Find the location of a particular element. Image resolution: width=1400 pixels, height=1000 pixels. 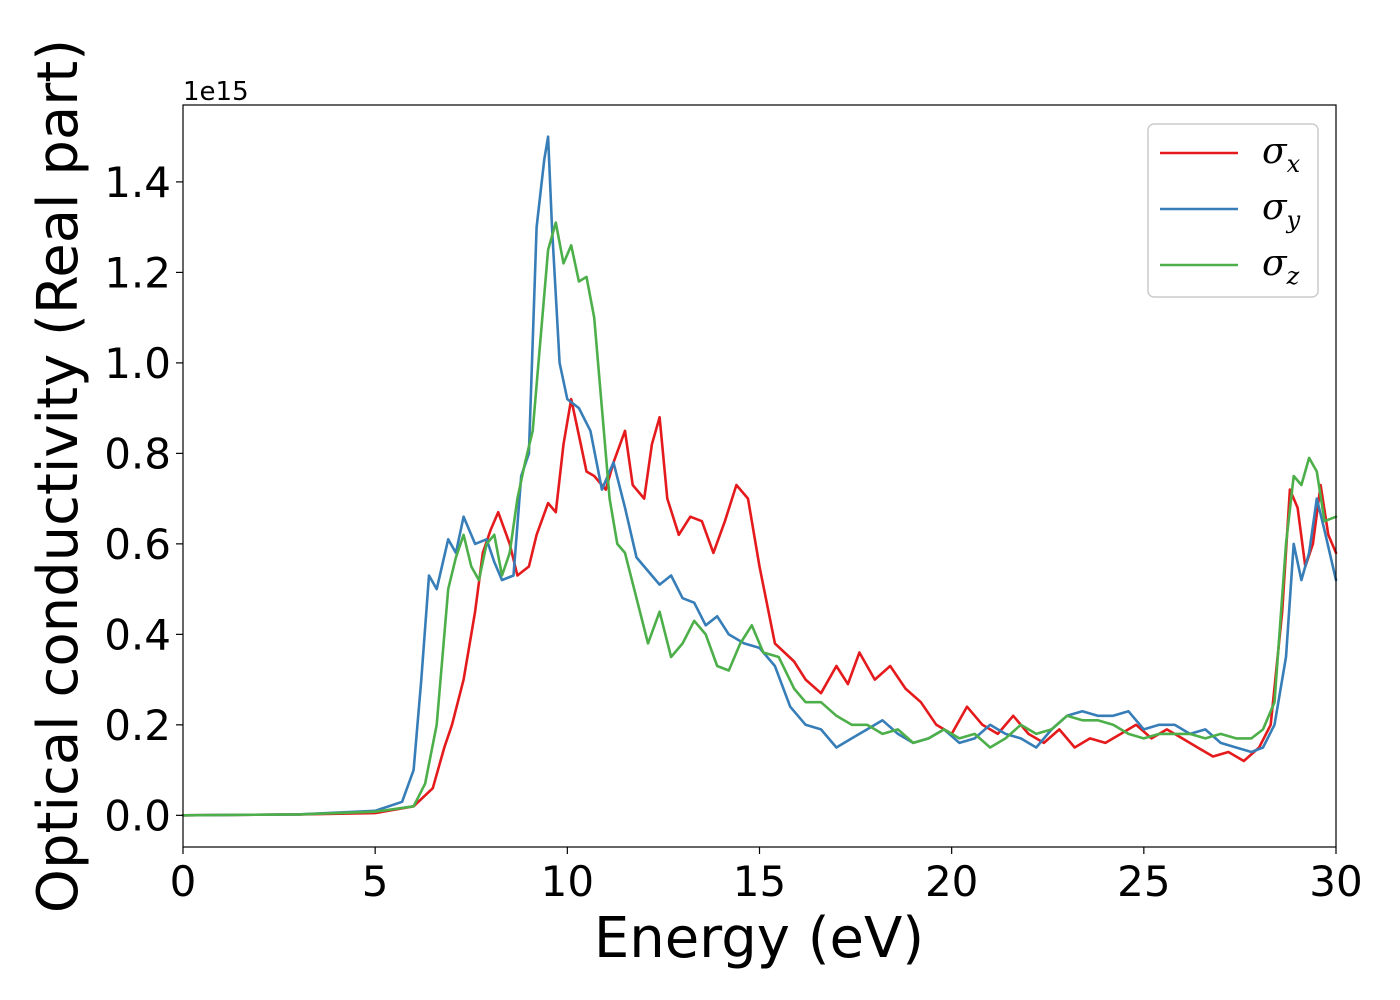

x-tick-label: 20 is located at coordinates (951, 881).